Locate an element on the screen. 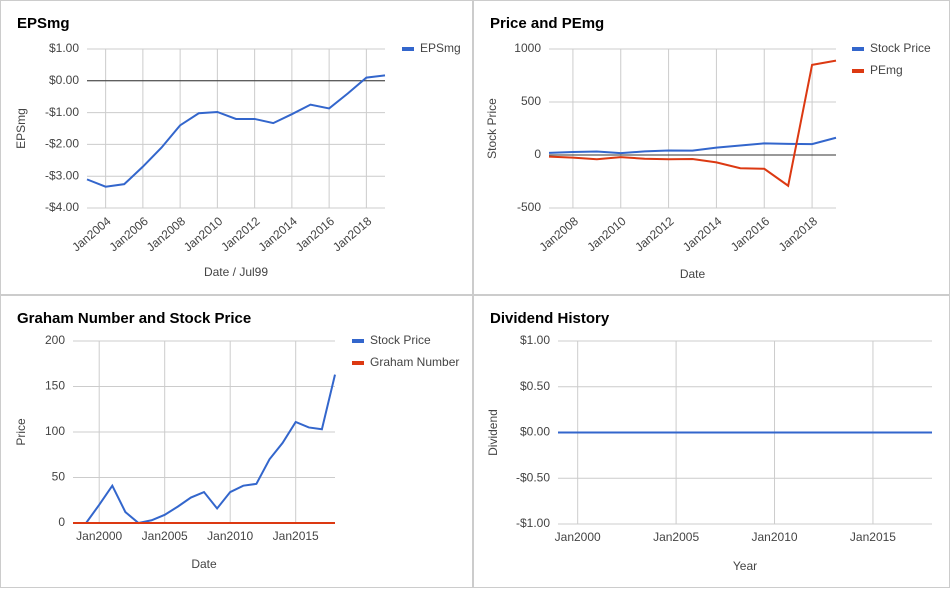 The width and height of the screenshot is (951, 593). y-tick-label: 150 is located at coordinates (55, 386).